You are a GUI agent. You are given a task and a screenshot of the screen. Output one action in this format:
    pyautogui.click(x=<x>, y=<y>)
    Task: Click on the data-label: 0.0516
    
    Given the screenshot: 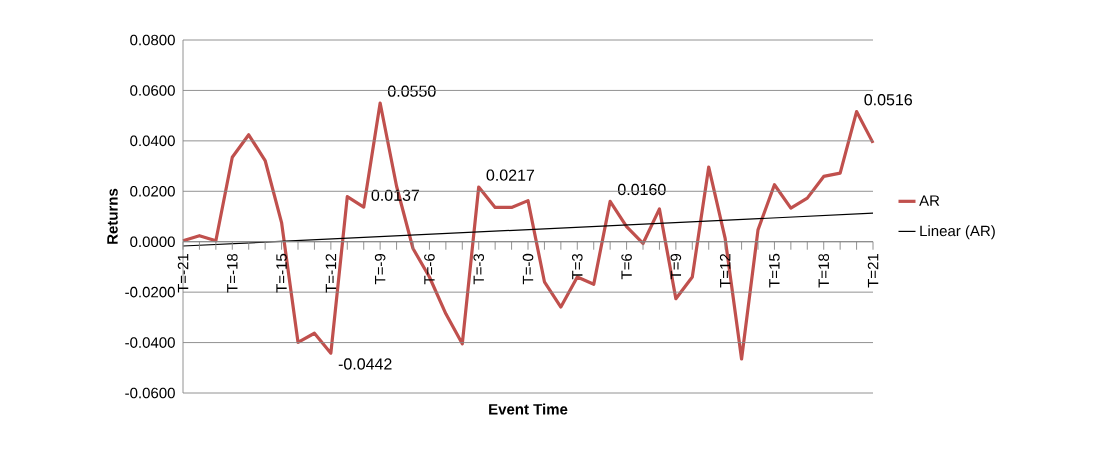 What is the action you would take?
    pyautogui.click(x=888, y=100)
    